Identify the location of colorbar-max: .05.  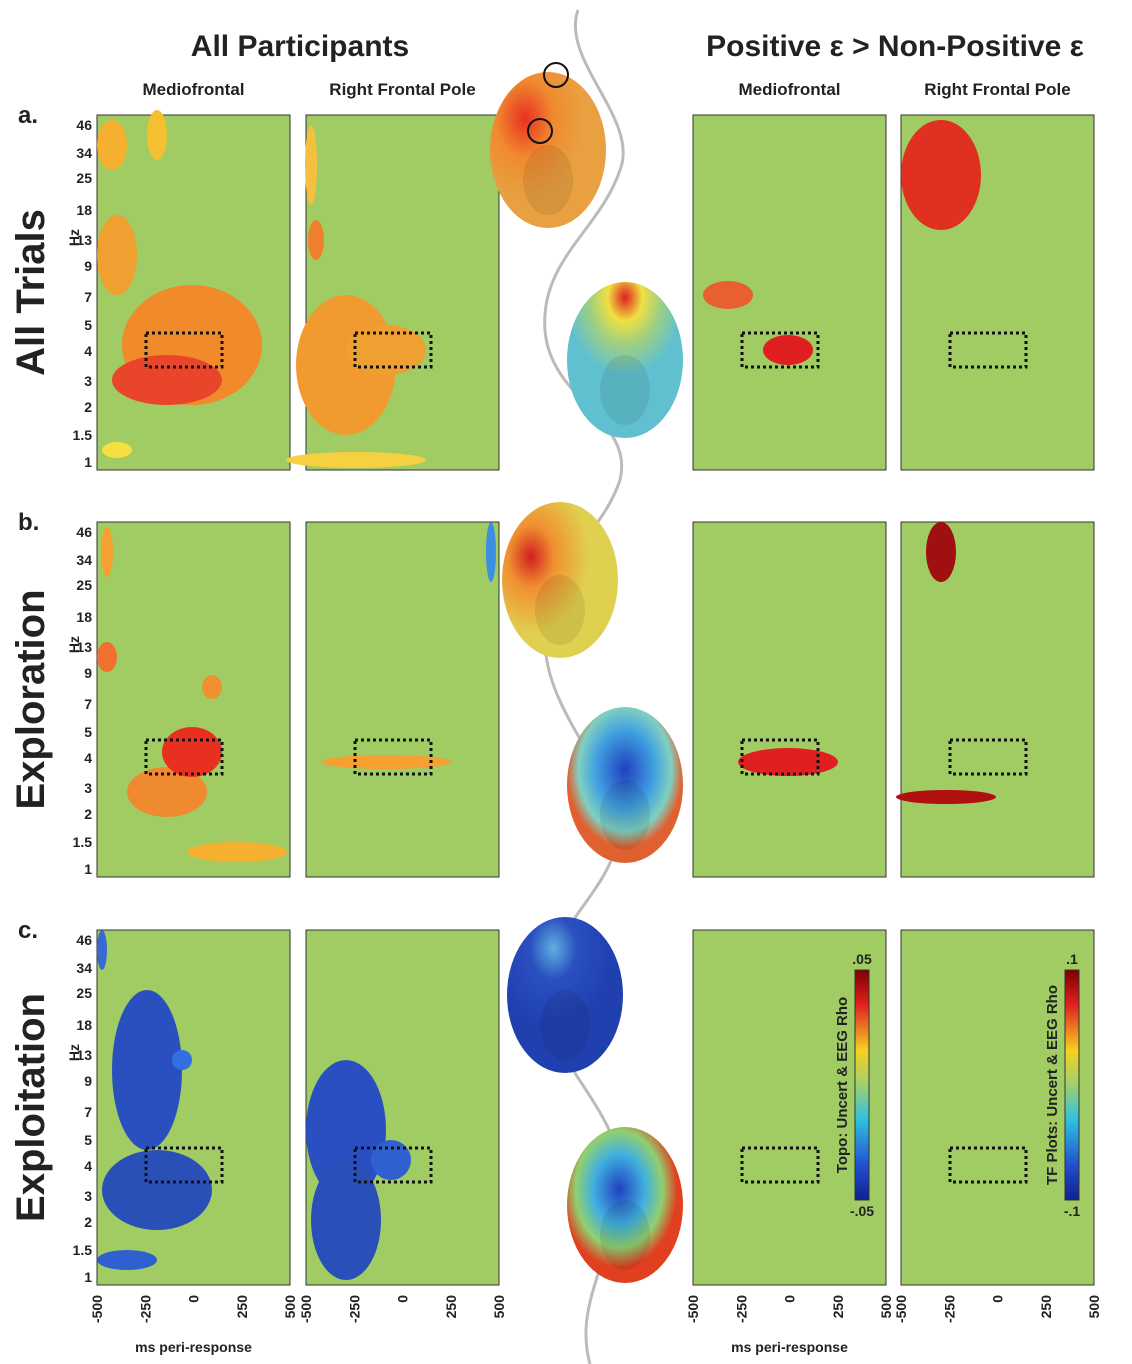
(862, 959).